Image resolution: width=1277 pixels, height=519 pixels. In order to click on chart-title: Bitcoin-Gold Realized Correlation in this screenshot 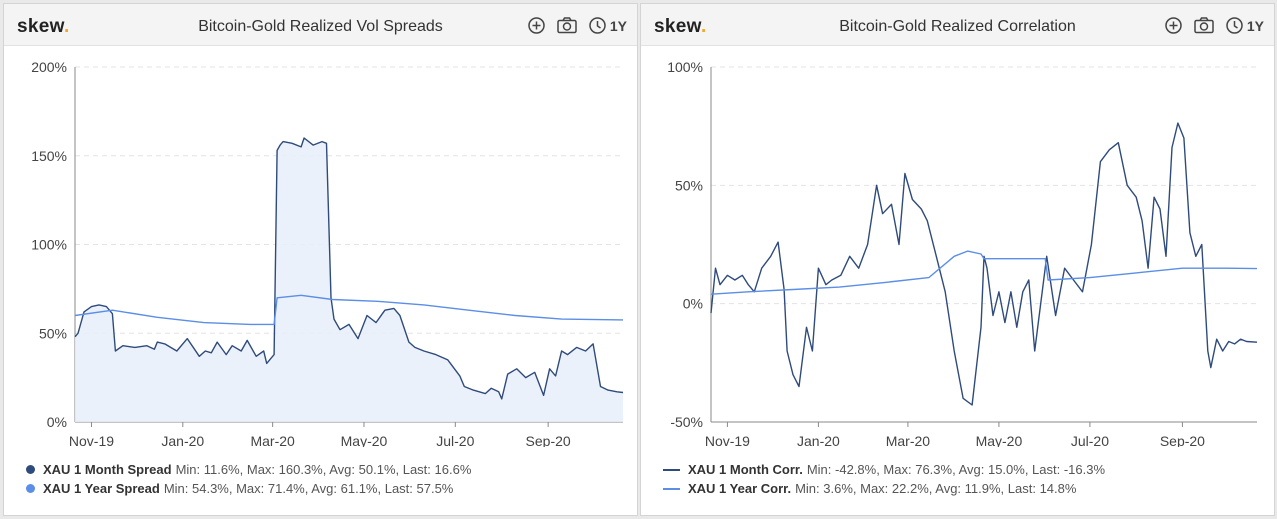, I will do `click(957, 26)`.